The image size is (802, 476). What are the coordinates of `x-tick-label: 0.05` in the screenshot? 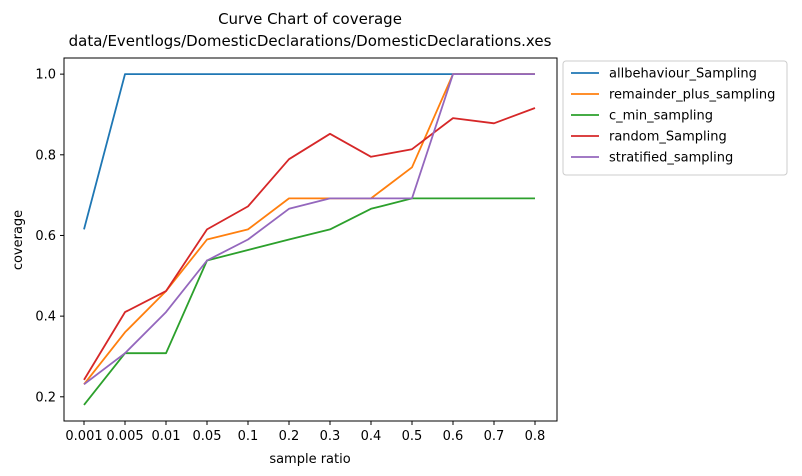 It's located at (207, 436).